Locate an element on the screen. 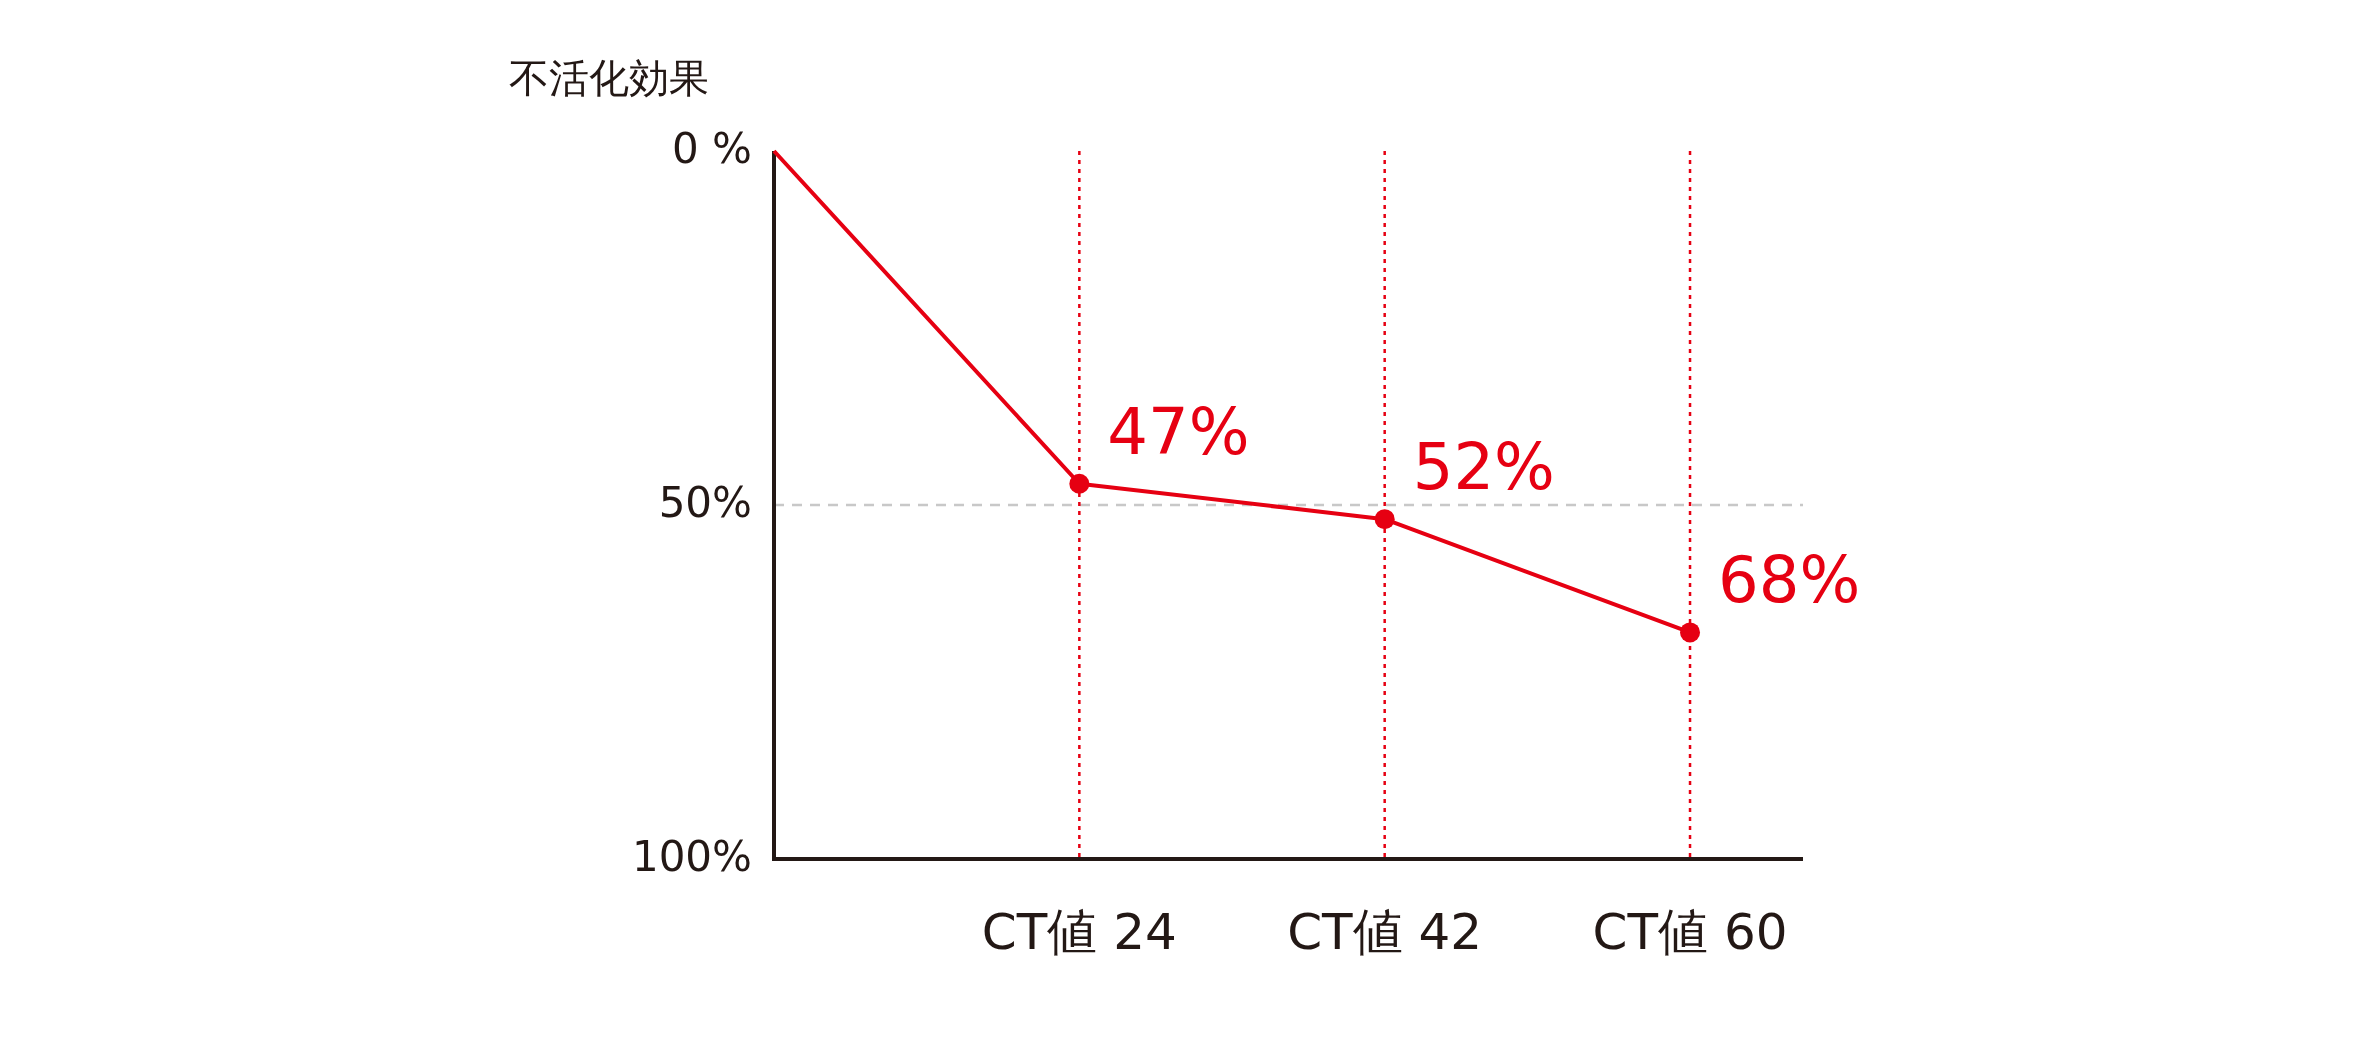 The width and height of the screenshot is (2375, 1039). x-tick-label: CT値 60 is located at coordinates (1690, 932).